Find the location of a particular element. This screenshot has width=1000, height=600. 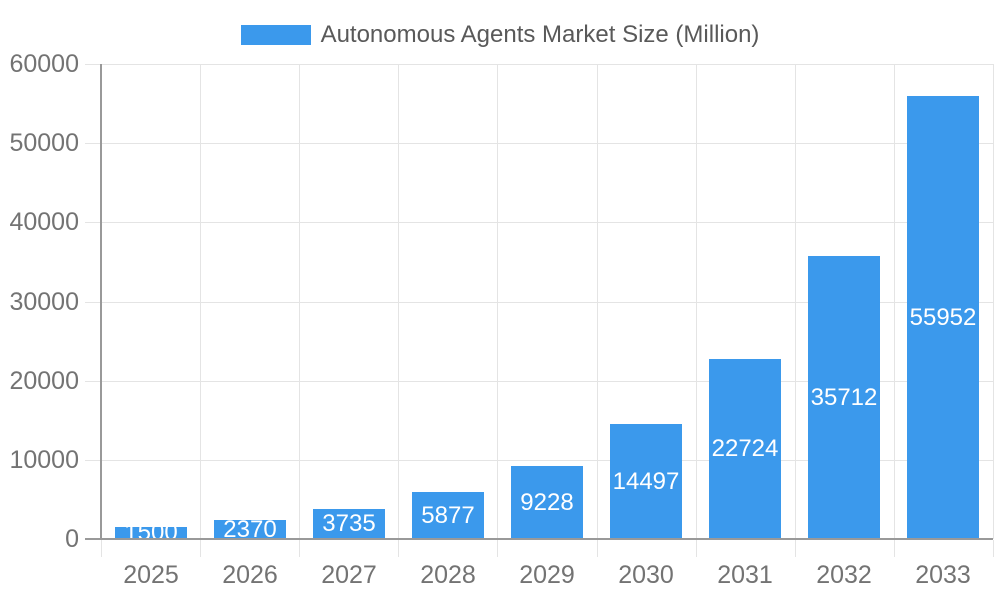

x-axis-line is located at coordinates (539, 539).